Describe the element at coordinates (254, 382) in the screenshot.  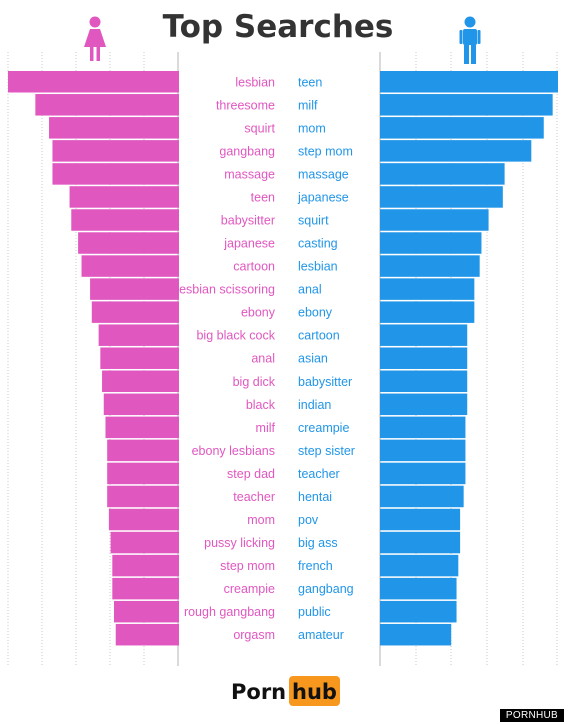
I see `female-term-label: big dick` at that location.